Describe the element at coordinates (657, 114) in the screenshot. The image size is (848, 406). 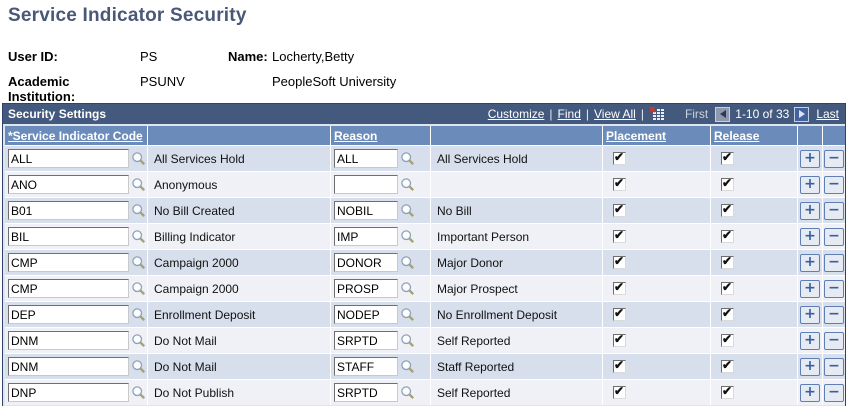
I see `download-to-excel-icon` at that location.